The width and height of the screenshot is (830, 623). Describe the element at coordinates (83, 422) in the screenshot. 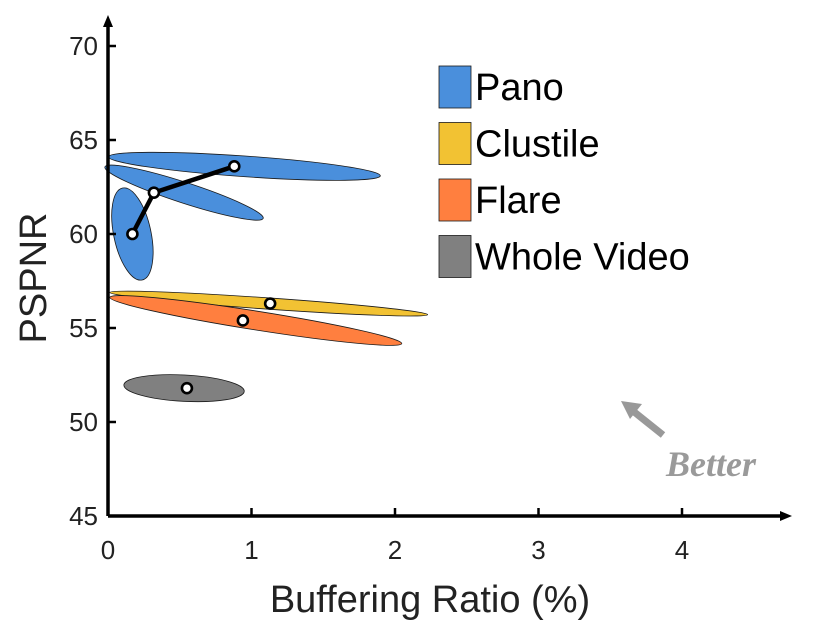

I see `y-tick-label-50: 50` at that location.